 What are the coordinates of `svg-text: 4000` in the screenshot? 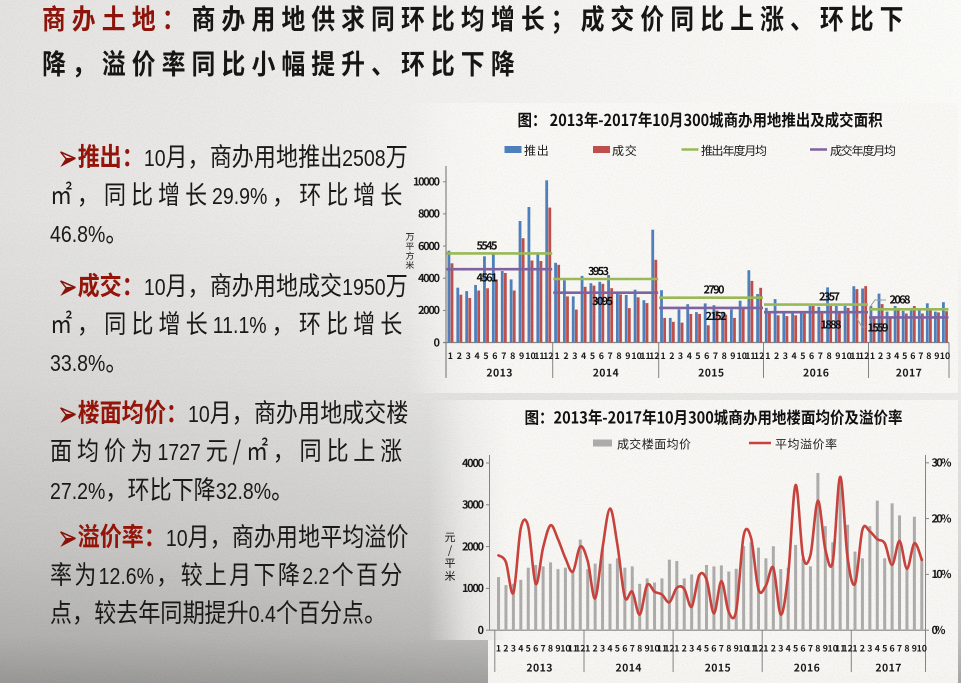 It's located at (473, 463).